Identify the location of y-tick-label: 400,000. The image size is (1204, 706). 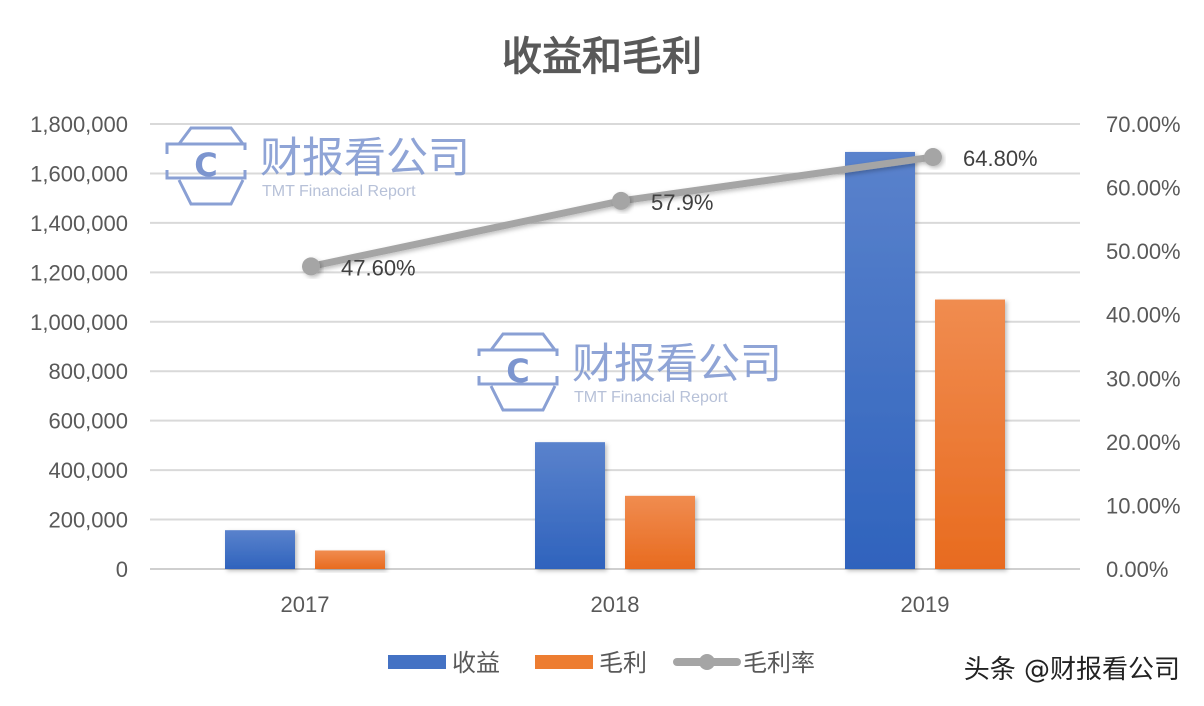
(88, 470).